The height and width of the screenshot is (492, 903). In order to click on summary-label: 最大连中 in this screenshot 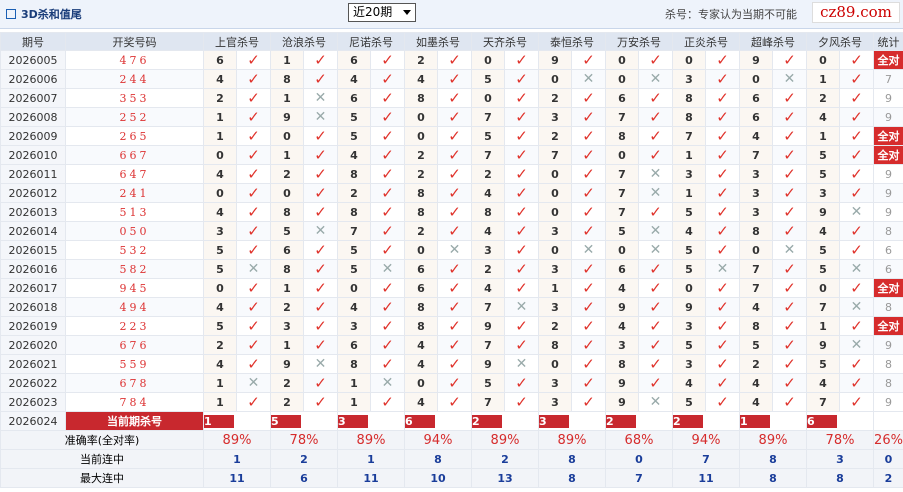, I will do `click(102, 478)`.